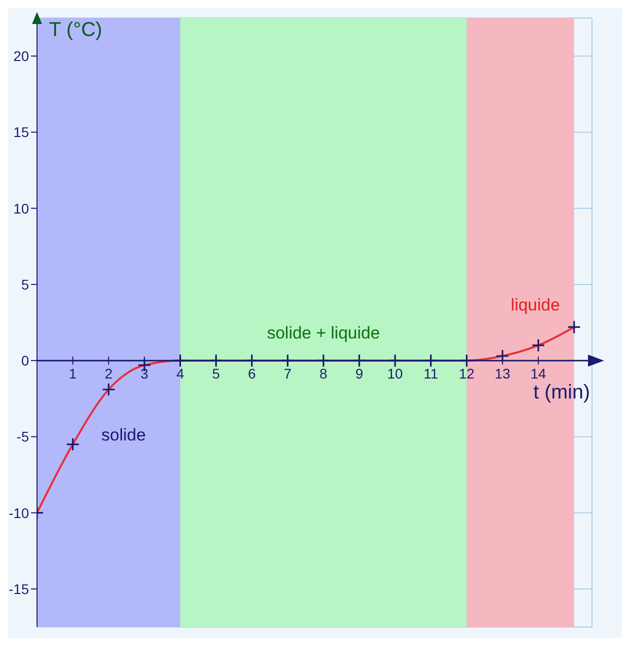 The width and height of the screenshot is (630, 647). Describe the element at coordinates (19, 512) in the screenshot. I see `y-tick-label: -10` at that location.